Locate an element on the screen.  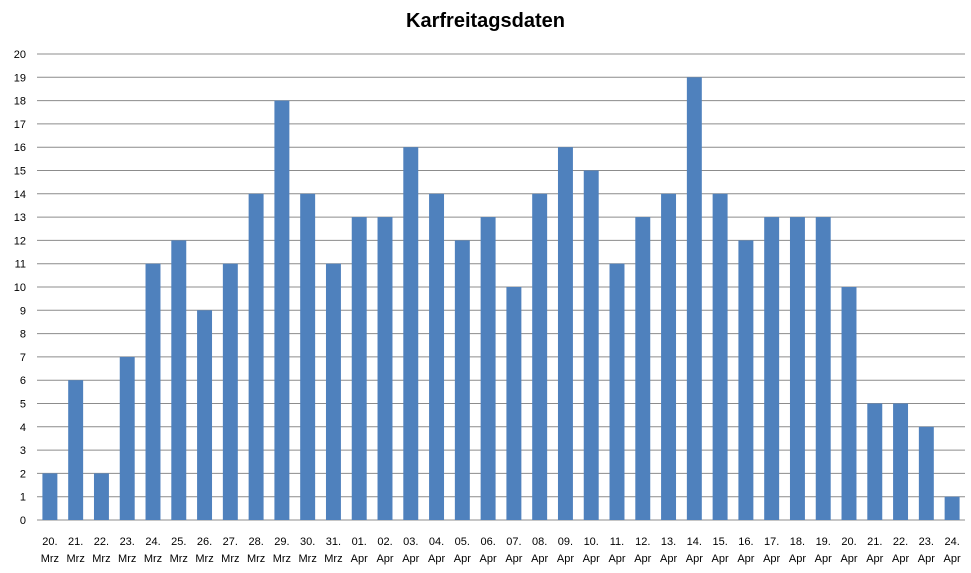
x-tick-label-day: 15. is located at coordinates (719, 542).